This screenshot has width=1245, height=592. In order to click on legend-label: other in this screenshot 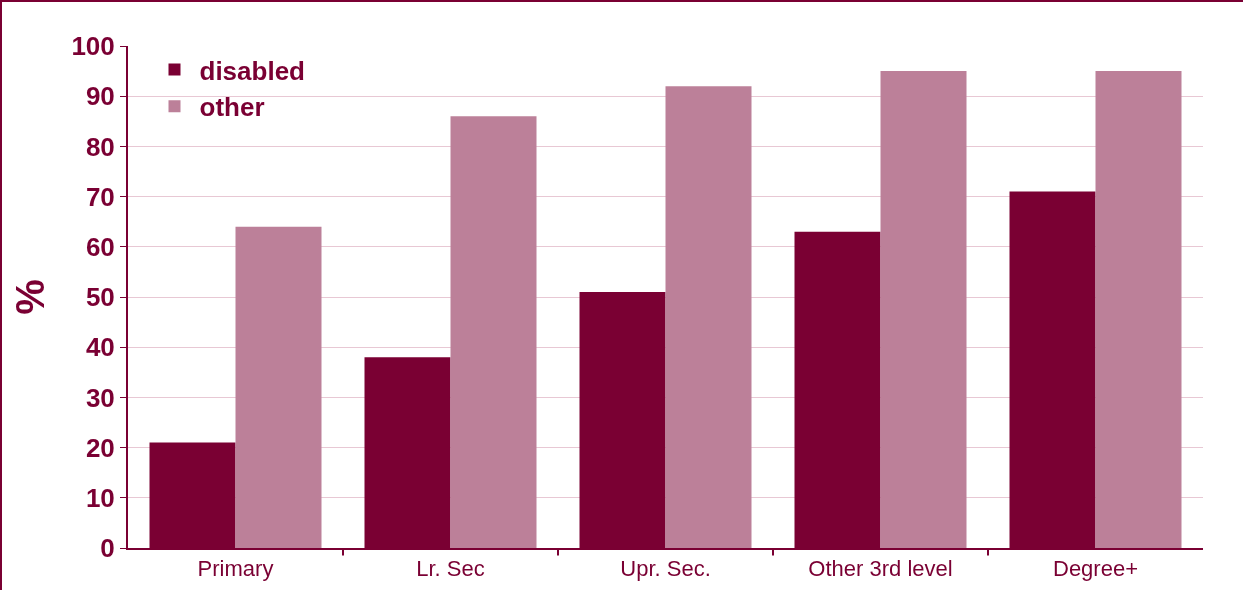, I will do `click(232, 107)`.